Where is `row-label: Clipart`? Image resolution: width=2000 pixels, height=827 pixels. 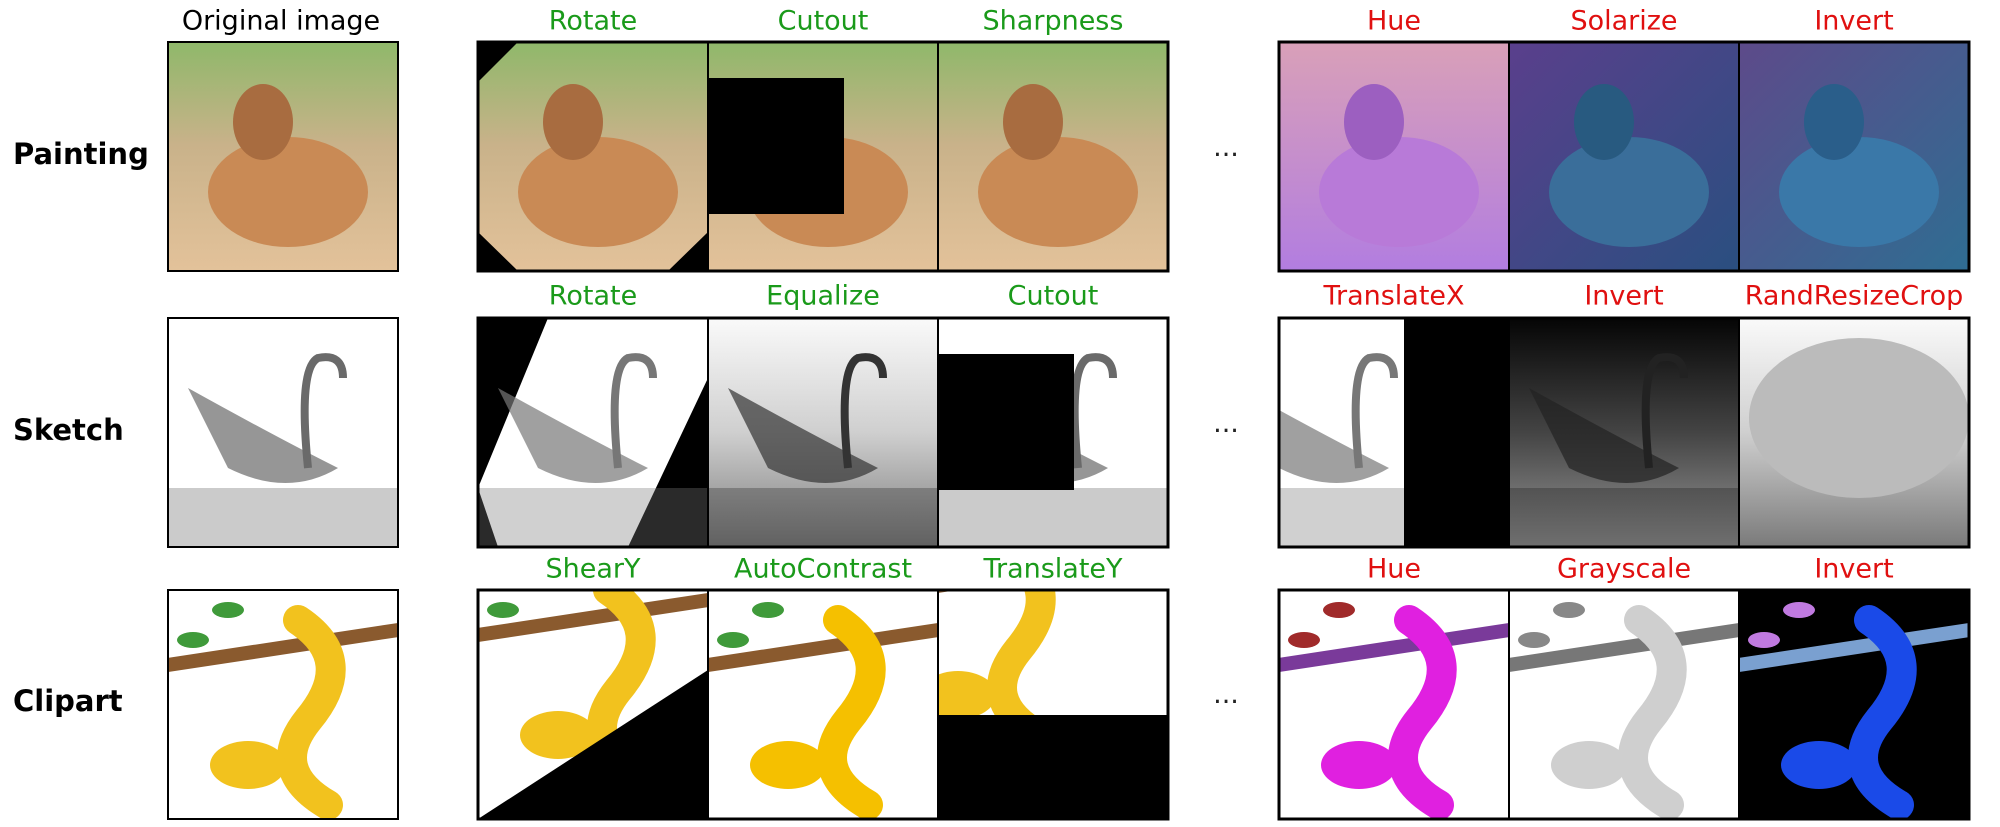 row-label: Clipart is located at coordinates (68, 701).